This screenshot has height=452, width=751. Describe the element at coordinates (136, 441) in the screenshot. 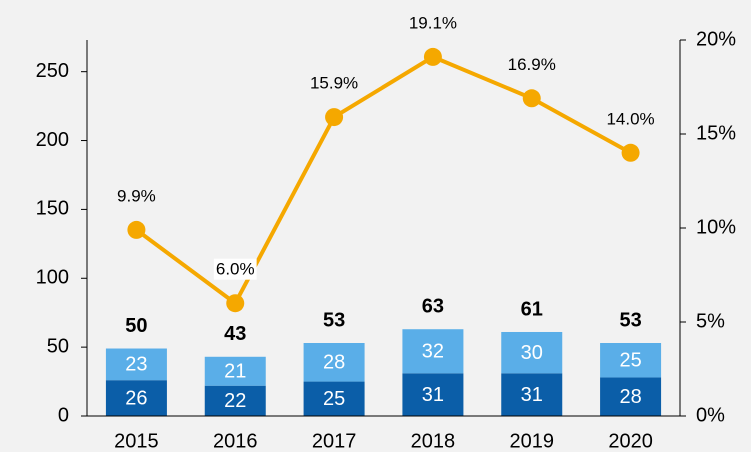

I see `x-tick-label: 2015` at that location.